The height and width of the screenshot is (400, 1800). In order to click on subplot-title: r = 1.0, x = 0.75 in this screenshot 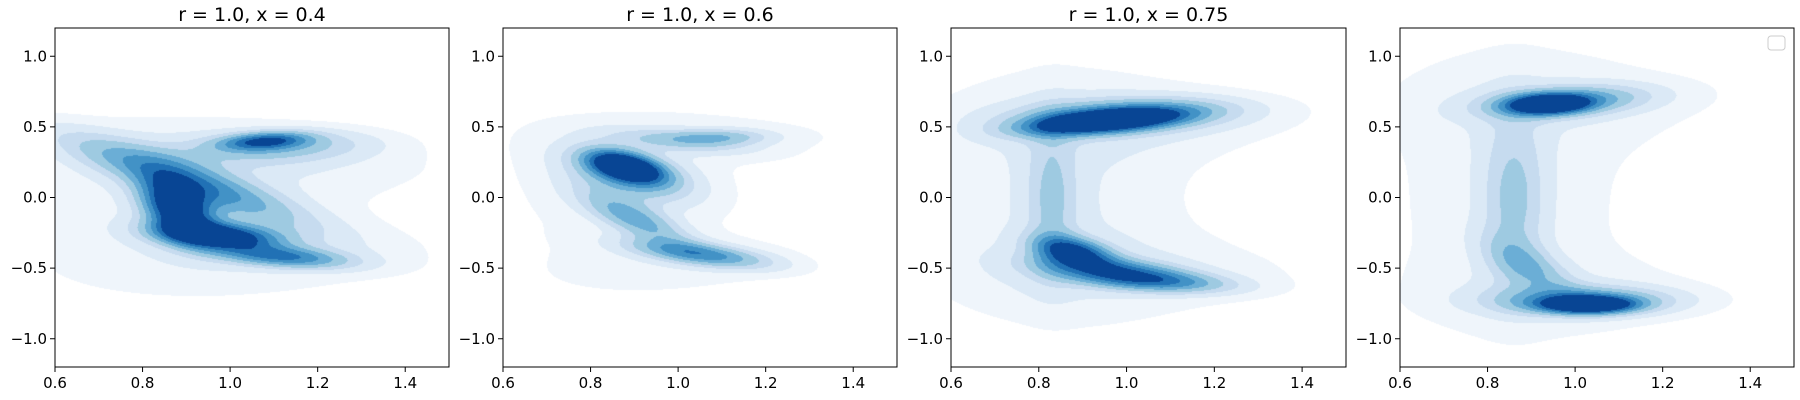, I will do `click(1149, 15)`.